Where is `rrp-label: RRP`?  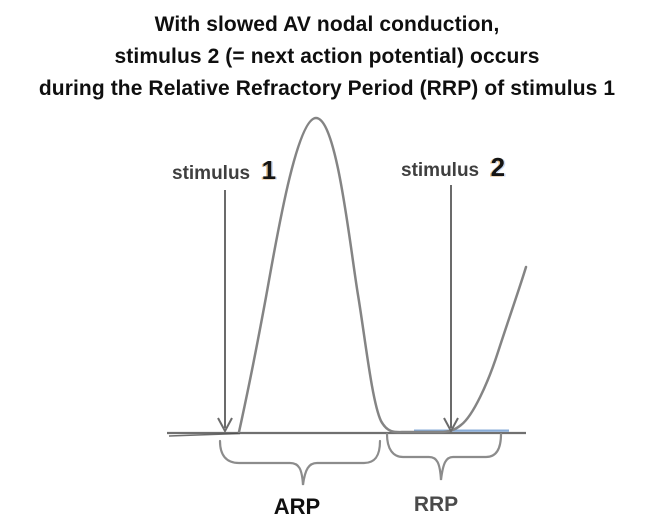 rrp-label: RRP is located at coordinates (436, 504).